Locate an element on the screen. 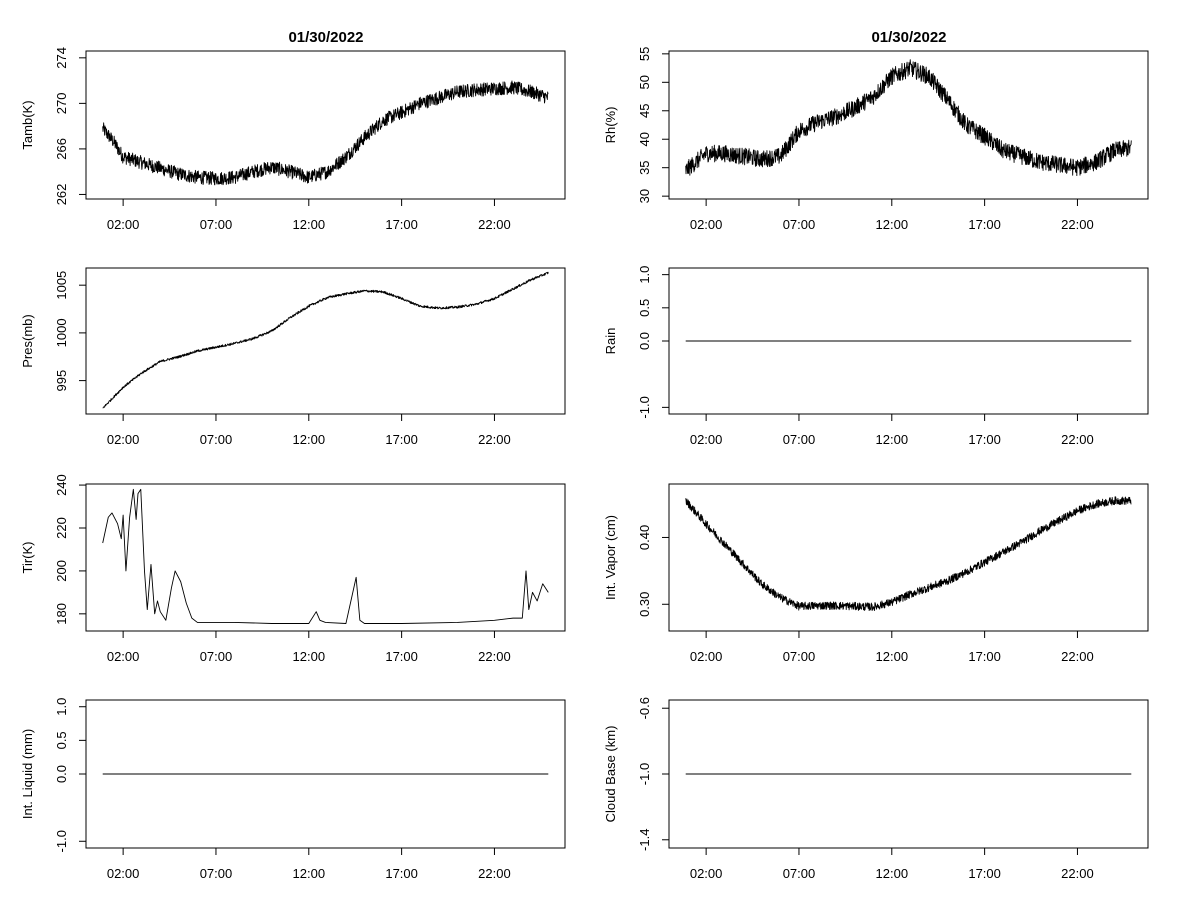  y-axis-title-rh: Rh(%) is located at coordinates (610, 125).